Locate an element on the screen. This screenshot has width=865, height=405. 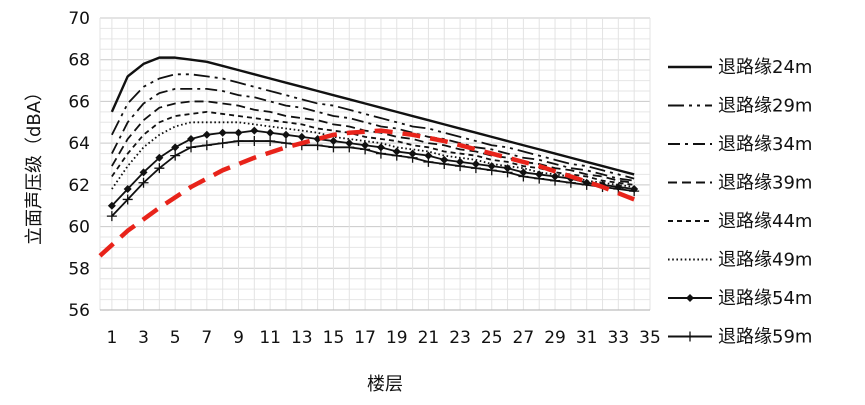
y-tick-label: 68 is located at coordinates (79, 61).